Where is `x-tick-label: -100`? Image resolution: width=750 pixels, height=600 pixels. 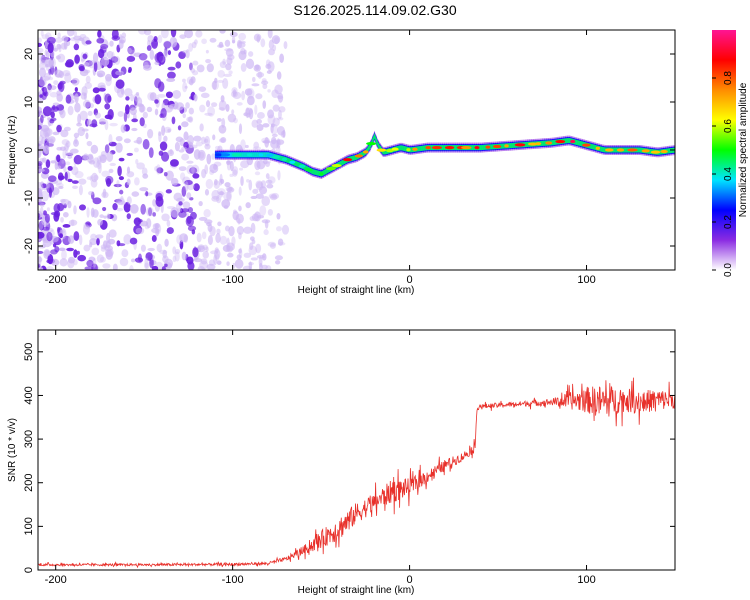 x-tick-label: -100 is located at coordinates (233, 580).